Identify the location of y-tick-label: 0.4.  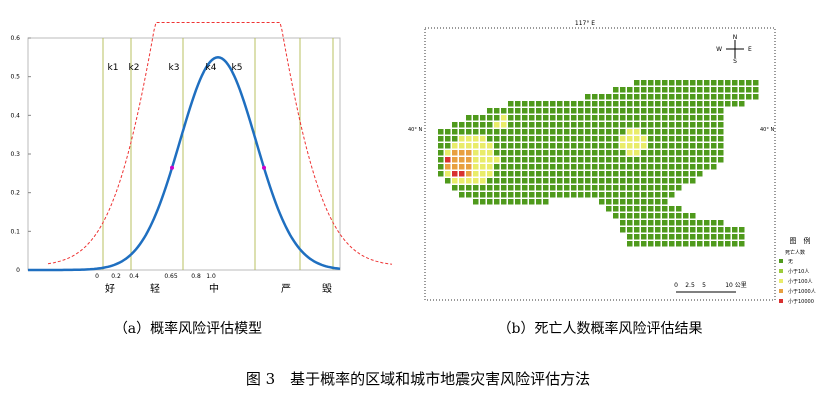
(15, 115).